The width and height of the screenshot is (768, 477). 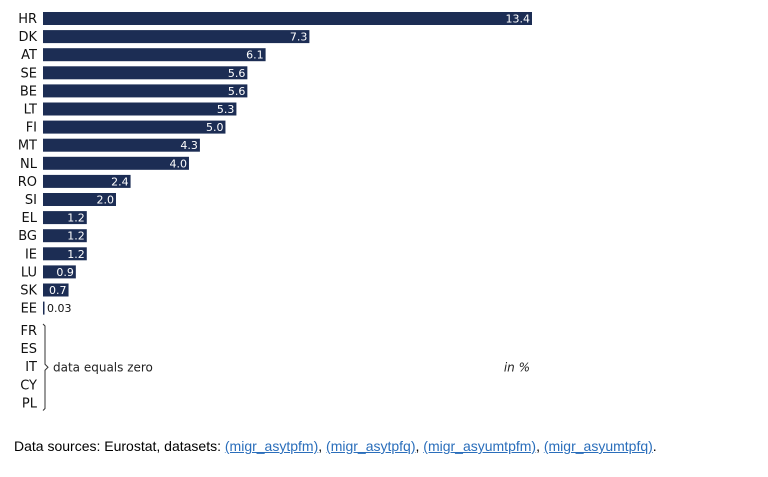 What do you see at coordinates (29, 55) in the screenshot?
I see `category-label: AT` at bounding box center [29, 55].